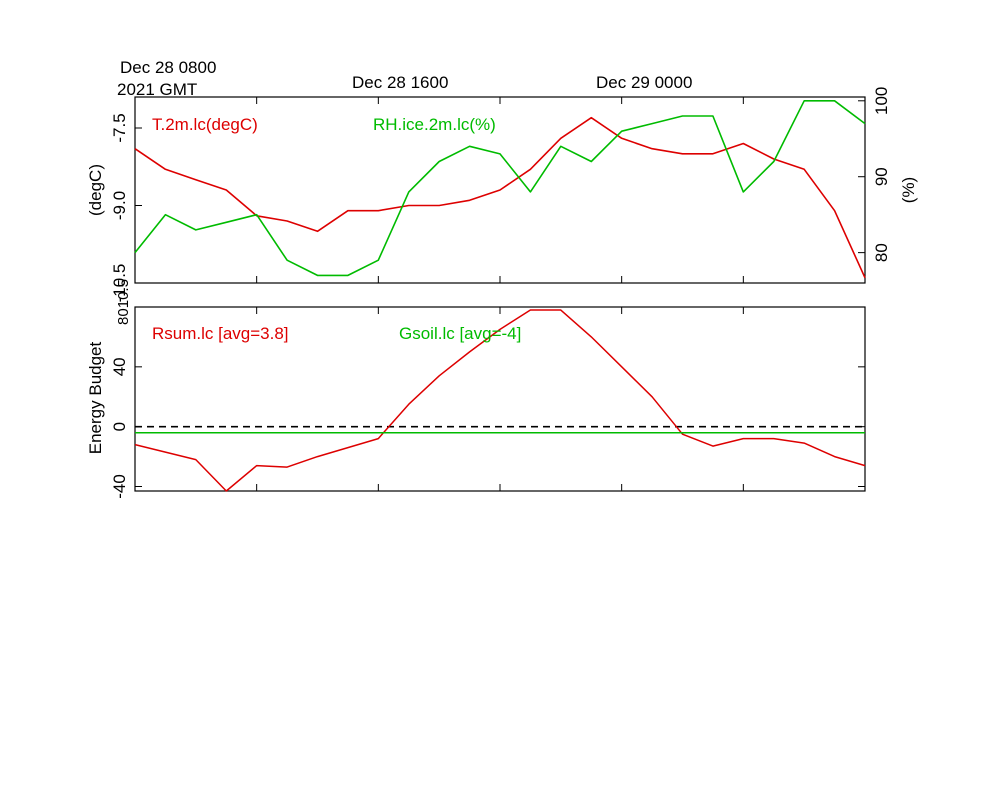 The height and width of the screenshot is (800, 1000). I want to click on legend-relative-humidity: RH.ice.2m.lc(%), so click(434, 124).